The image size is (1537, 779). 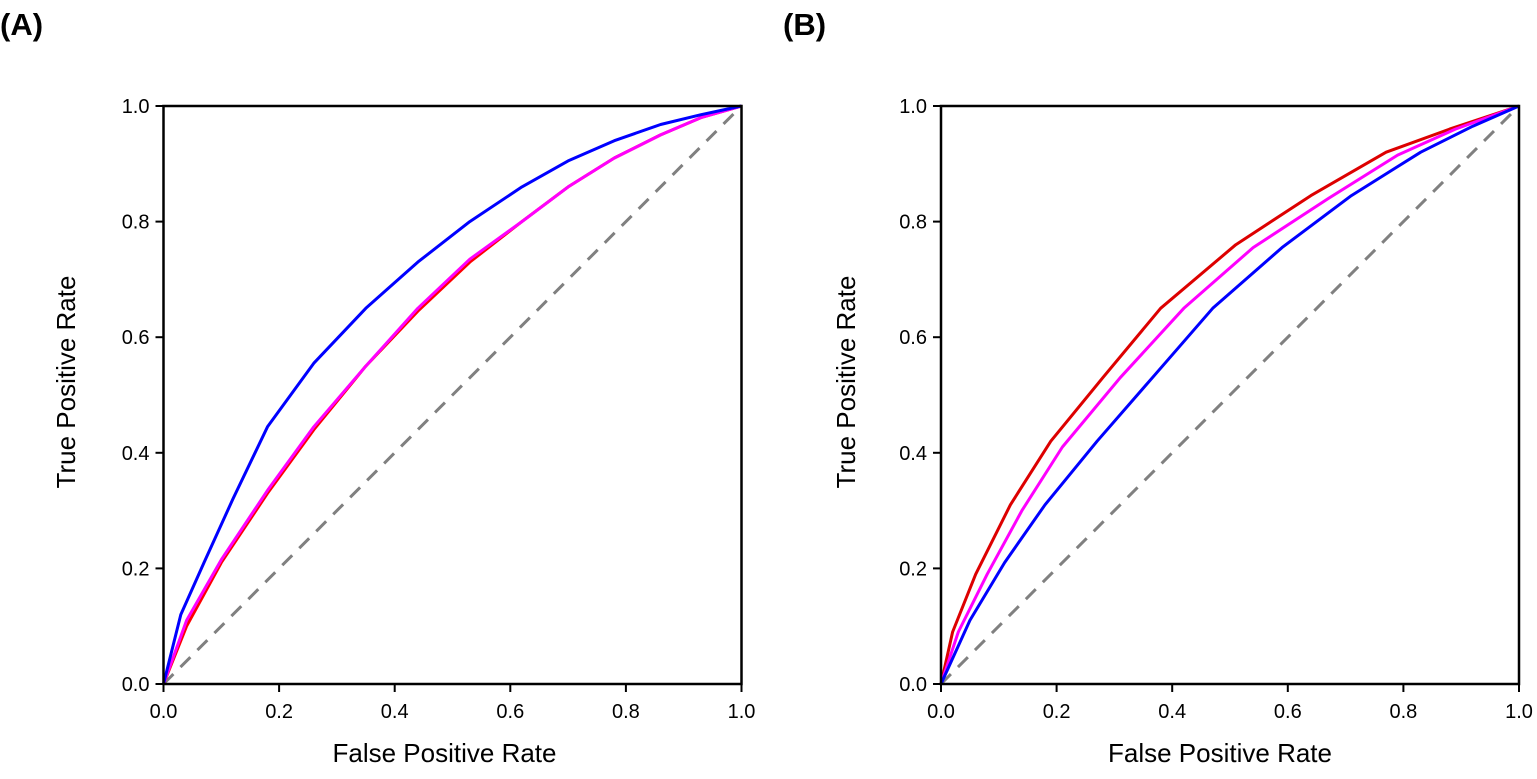 What do you see at coordinates (804, 24) in the screenshot?
I see `panel-b-label: (B)` at bounding box center [804, 24].